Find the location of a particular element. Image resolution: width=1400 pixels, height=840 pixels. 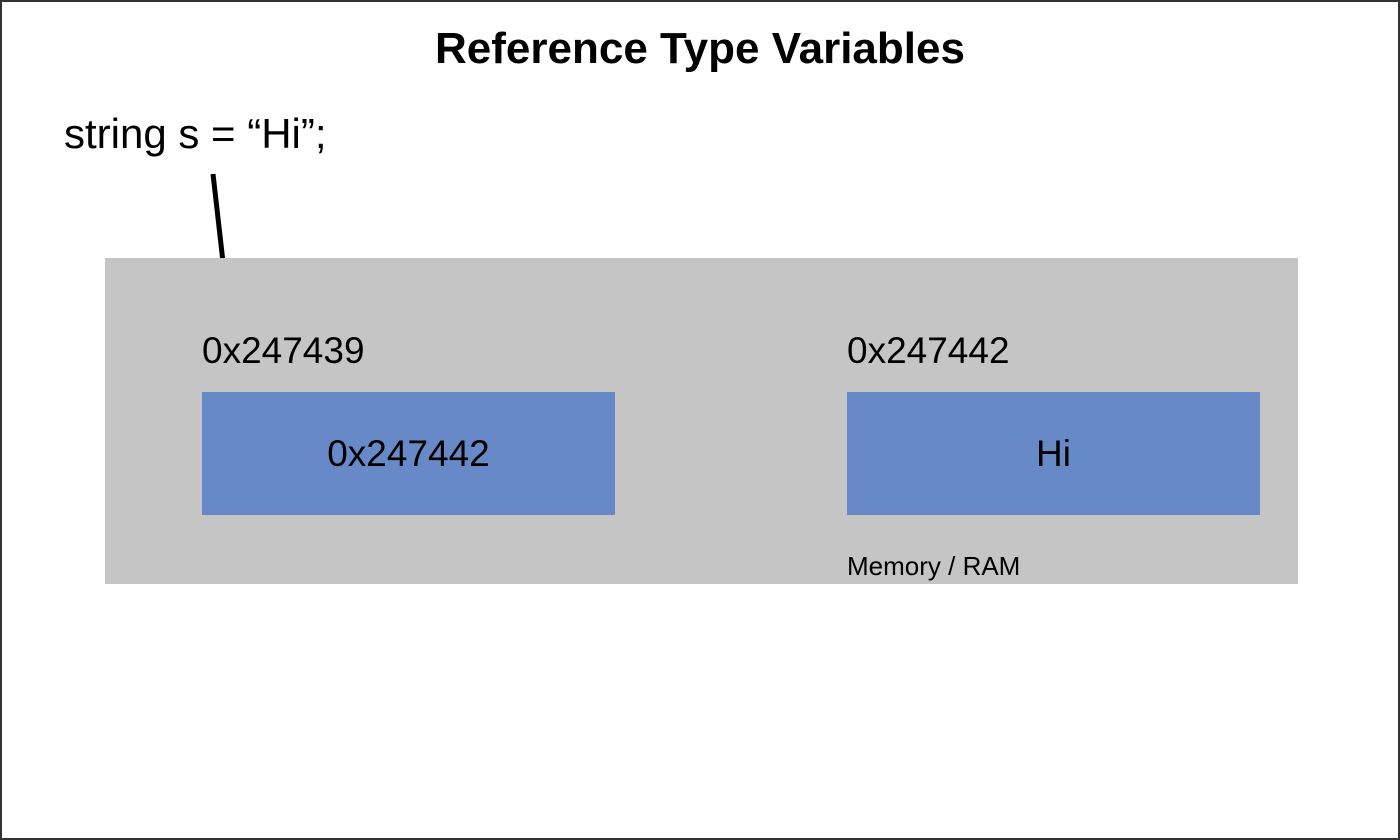

address-label-variable: 0x247439 is located at coordinates (283, 350).